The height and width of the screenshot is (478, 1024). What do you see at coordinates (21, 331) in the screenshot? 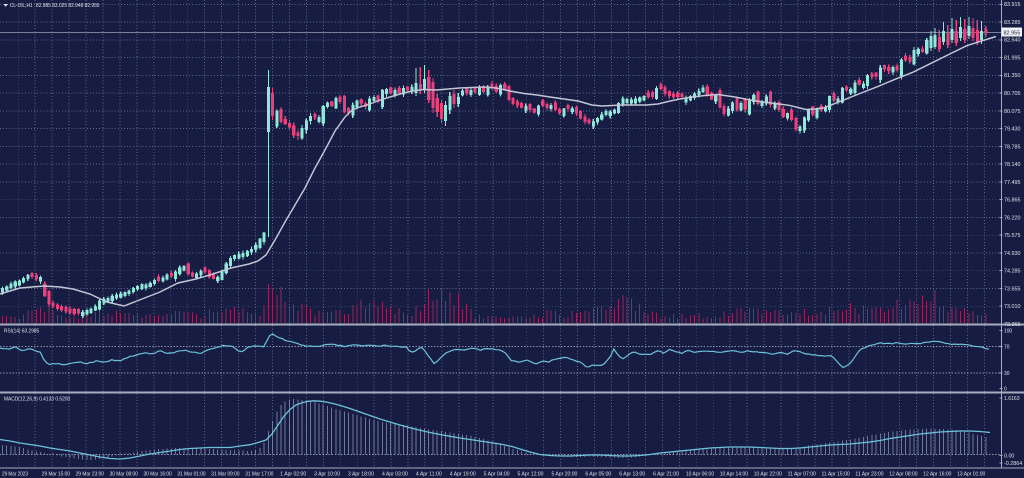
I see `svg-text: RSI(14) 63.2985` at bounding box center [21, 331].